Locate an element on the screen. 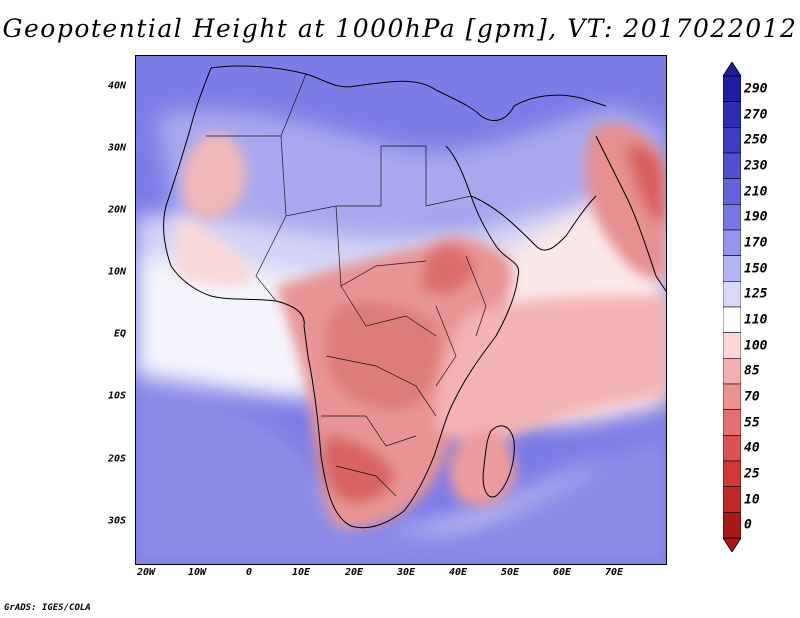 Image resolution: width=800 pixels, height=618 pixels. legend-label: 25 is located at coordinates (752, 474).